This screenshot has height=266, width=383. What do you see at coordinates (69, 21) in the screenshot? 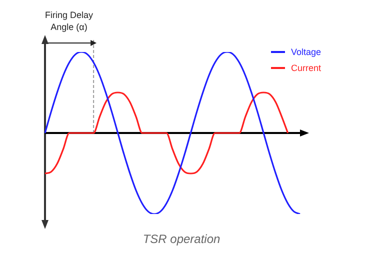
I see `text: Firing Delay Angle (α)` at bounding box center [69, 21].